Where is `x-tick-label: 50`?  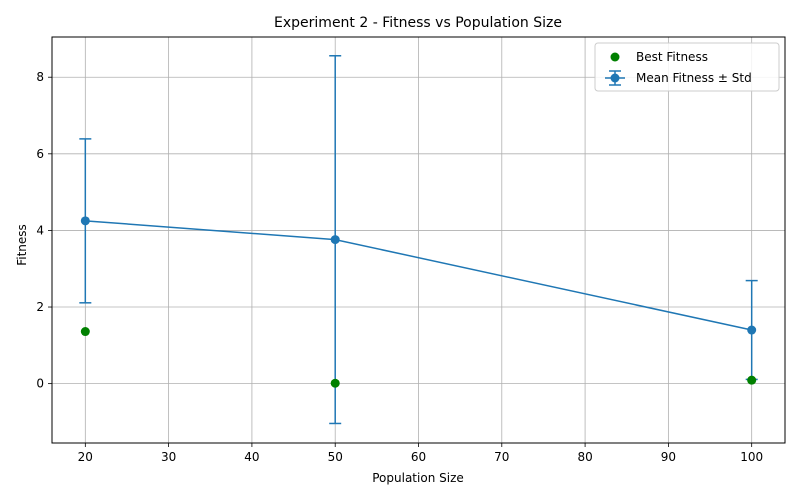
x-tick-label: 50 is located at coordinates (335, 457).